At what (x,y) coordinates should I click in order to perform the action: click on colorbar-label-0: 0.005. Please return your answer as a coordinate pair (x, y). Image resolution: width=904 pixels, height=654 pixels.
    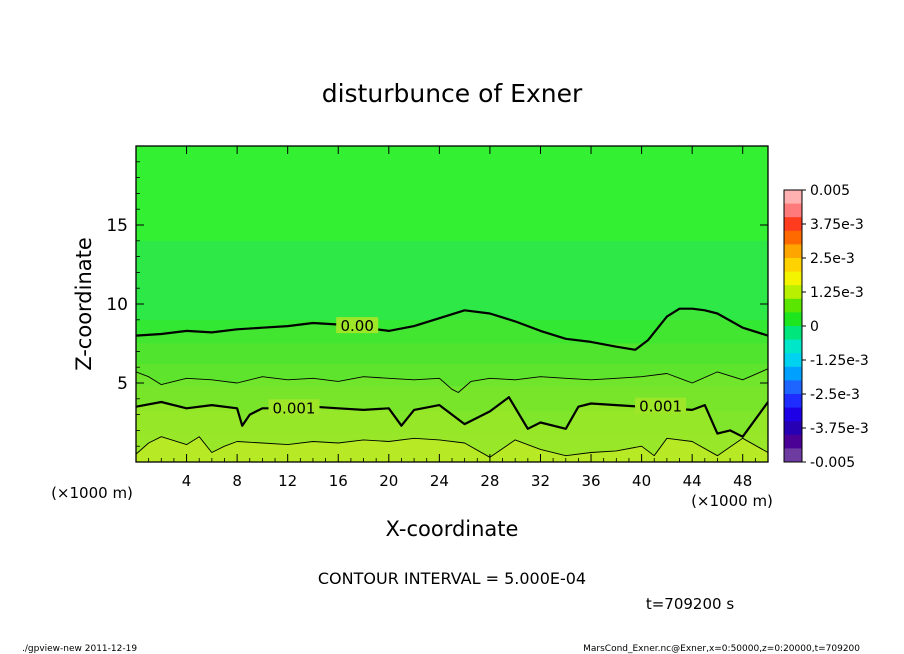
    Looking at the image, I should click on (830, 191).